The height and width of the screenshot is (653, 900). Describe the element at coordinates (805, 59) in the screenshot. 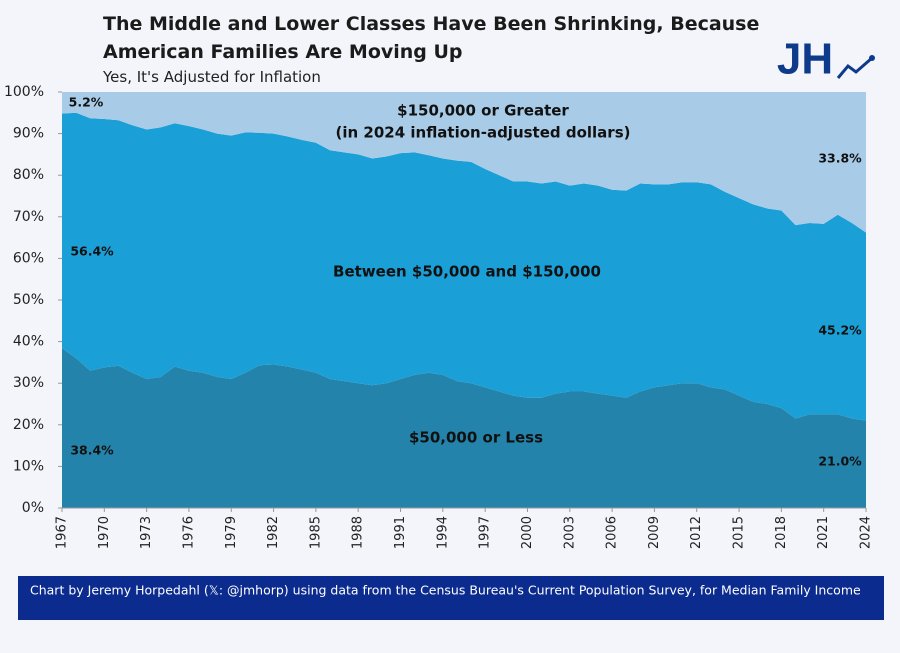

I see `logo: JH` at that location.